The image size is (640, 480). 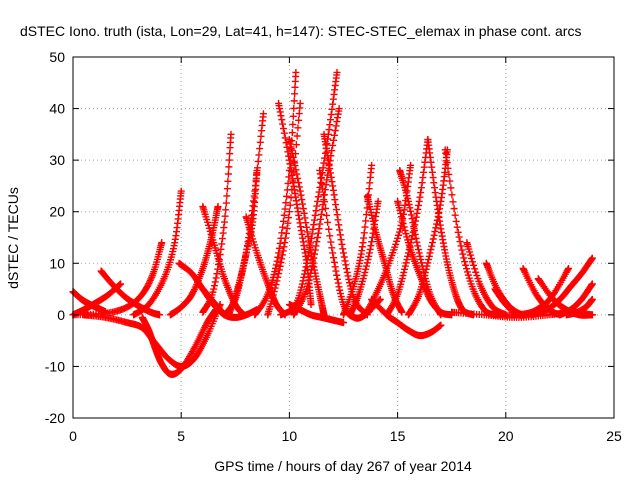 What do you see at coordinates (181, 436) in the screenshot?
I see `x-tick-label: 5` at bounding box center [181, 436].